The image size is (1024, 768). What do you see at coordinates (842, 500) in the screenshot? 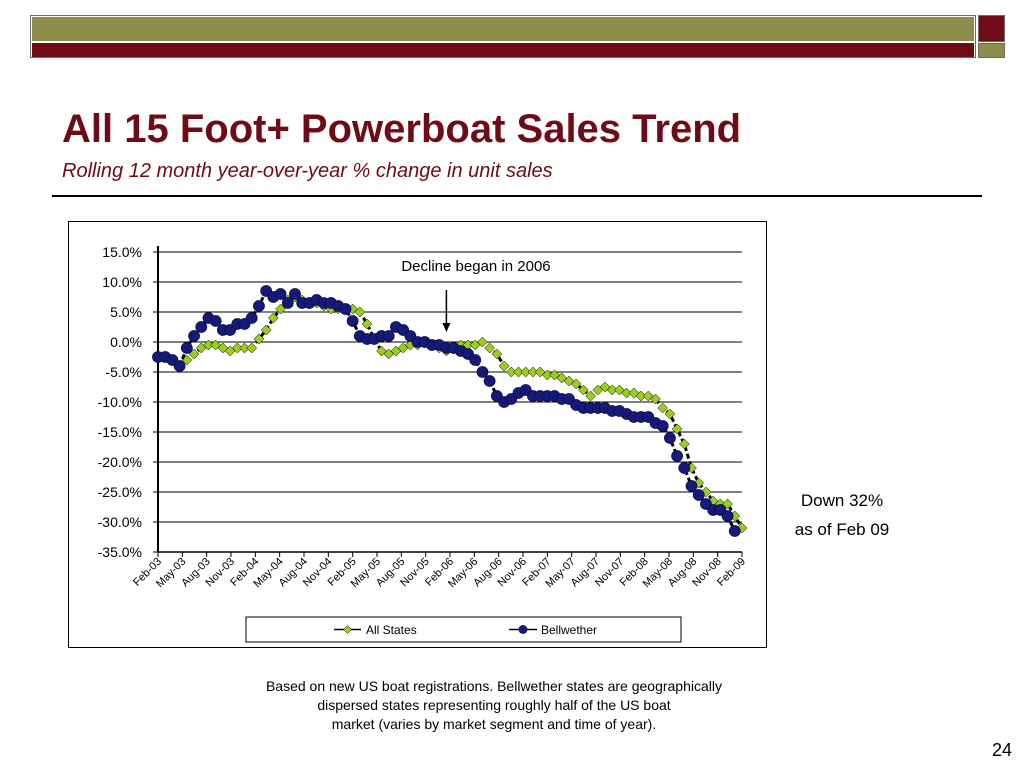
I see `annotation-line-1: Down 32%` at bounding box center [842, 500].